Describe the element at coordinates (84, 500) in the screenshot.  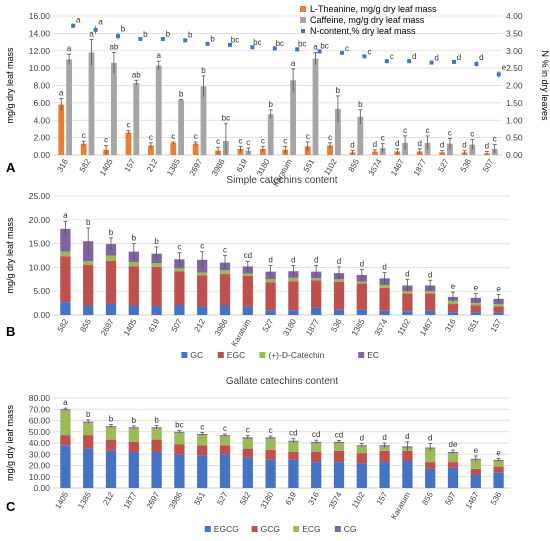
I see `x-tick-label: 1385` at that location.